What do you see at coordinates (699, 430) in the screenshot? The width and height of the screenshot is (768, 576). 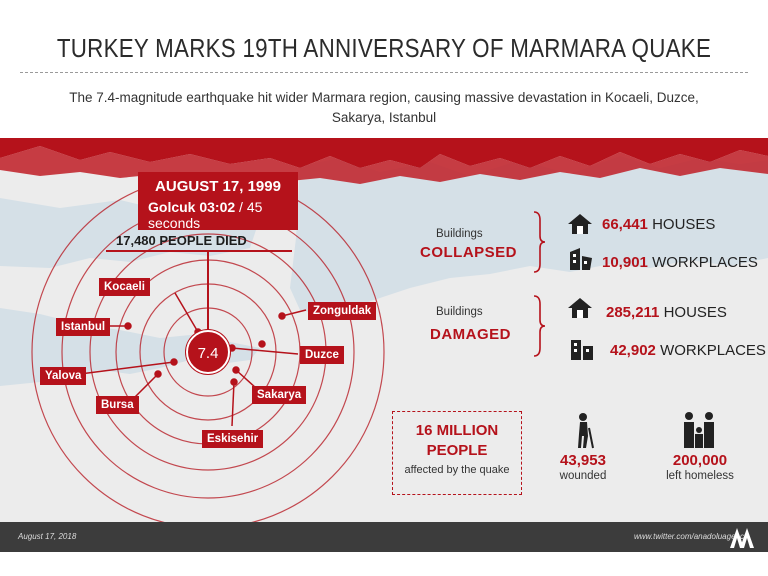 I see `family-icon` at bounding box center [699, 430].